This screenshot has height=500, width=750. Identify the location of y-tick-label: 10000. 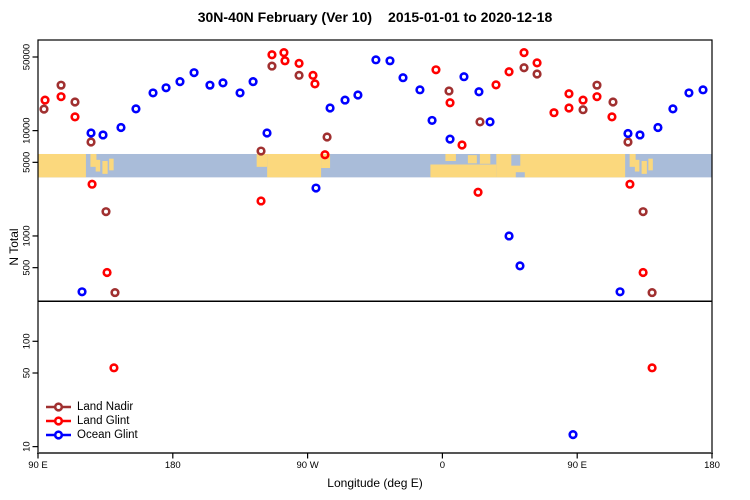
(27, 130).